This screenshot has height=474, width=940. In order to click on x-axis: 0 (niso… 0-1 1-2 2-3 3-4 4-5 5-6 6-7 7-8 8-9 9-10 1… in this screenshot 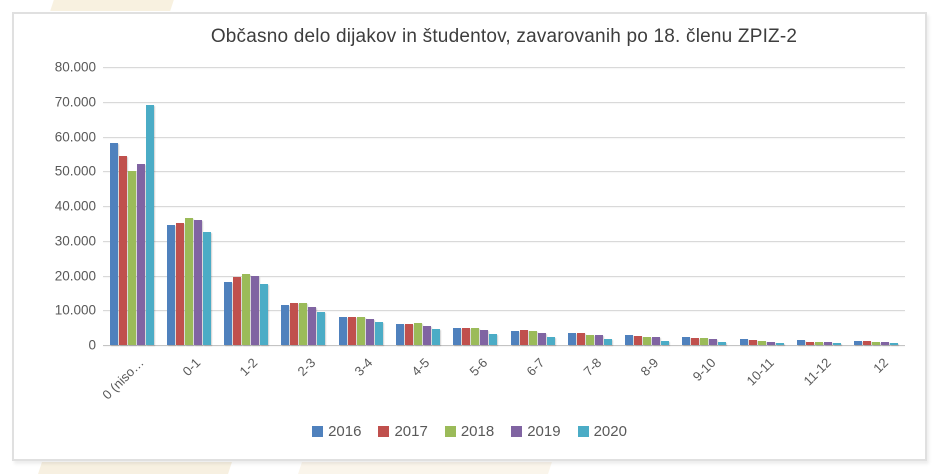, I will do `click(502, 375)`.